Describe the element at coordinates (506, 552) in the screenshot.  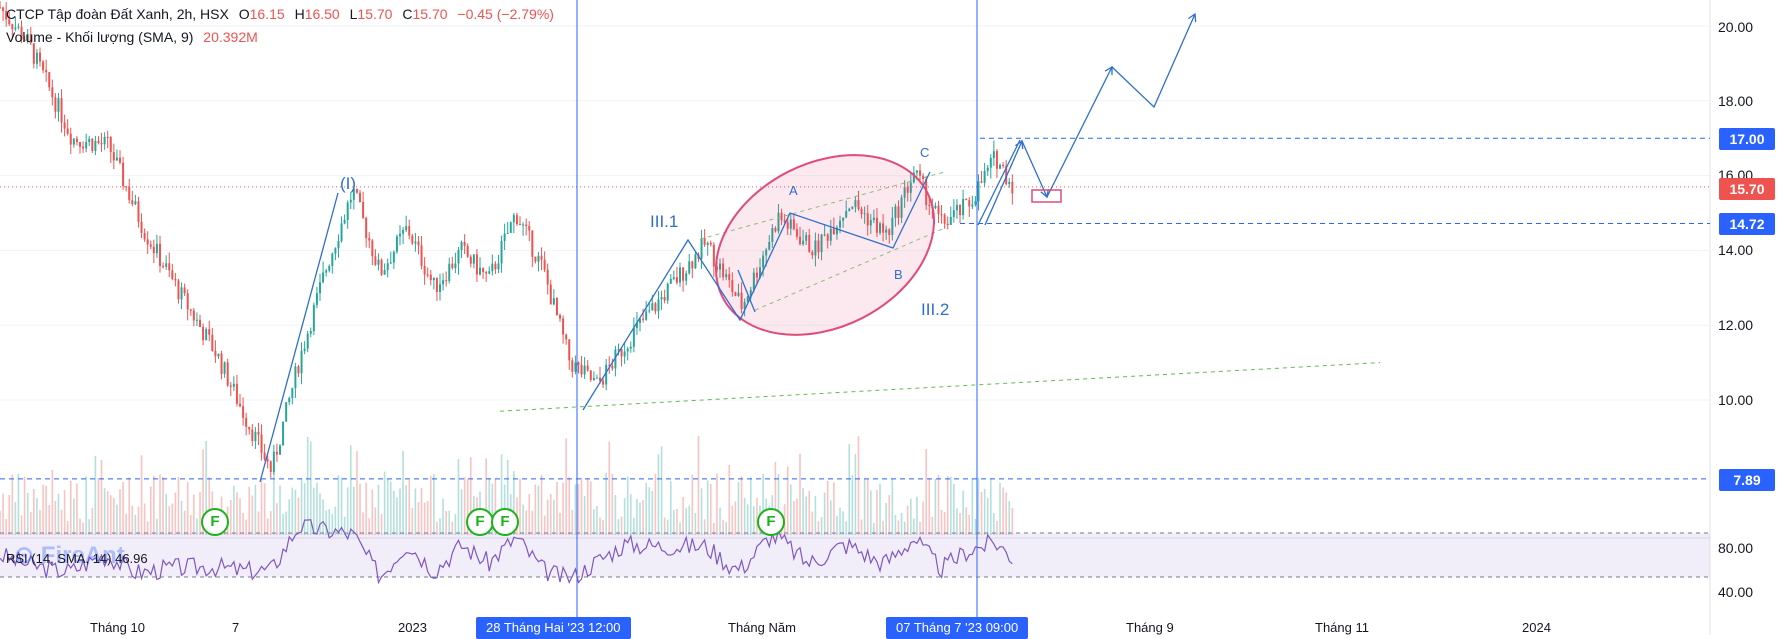
I see `rsi-line` at that location.